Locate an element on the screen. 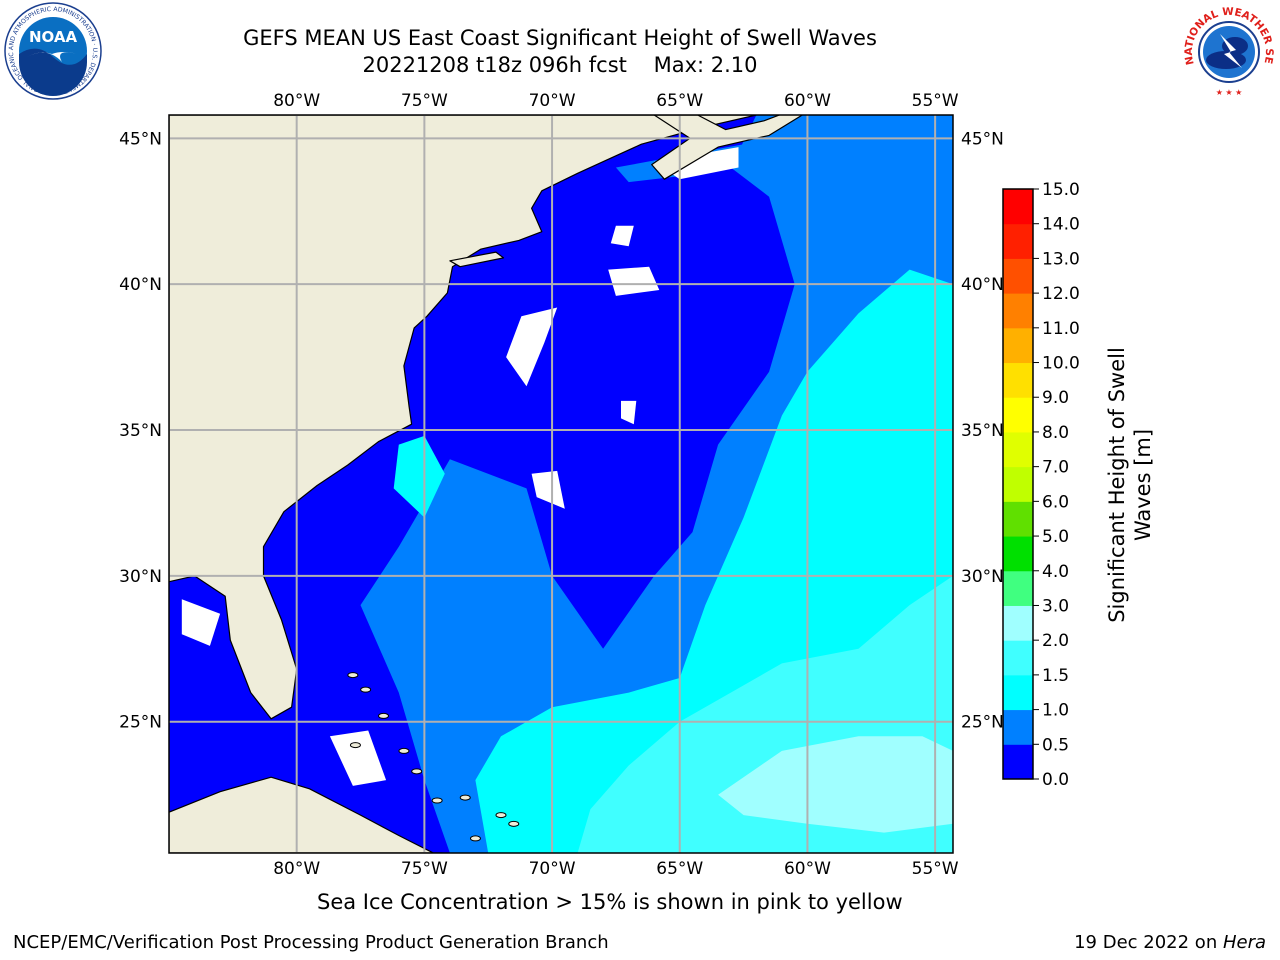  land-long-island is located at coordinates (477, 259).